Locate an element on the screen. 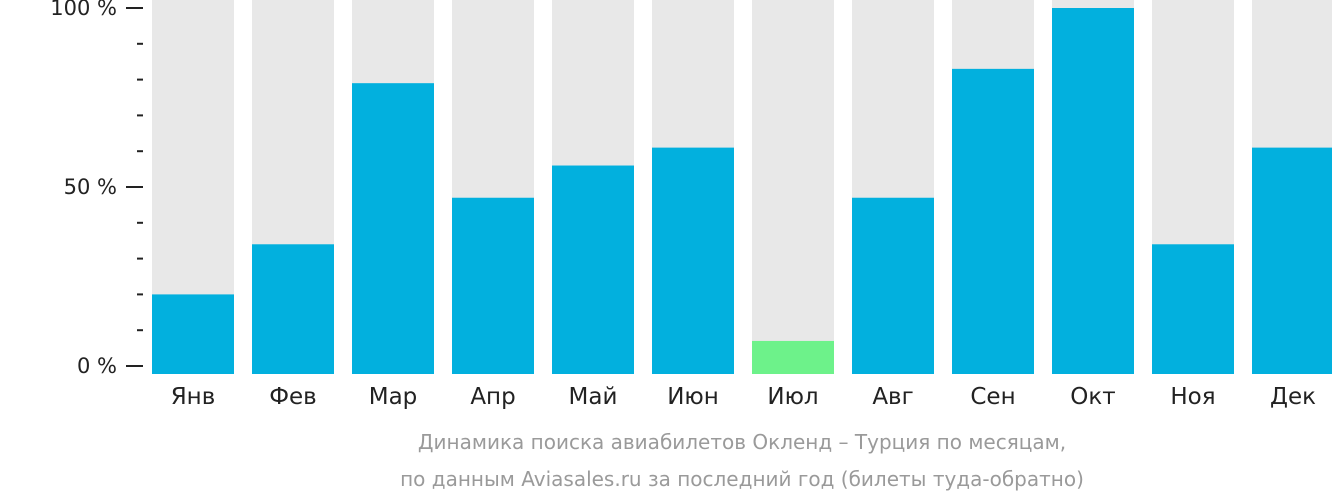 This screenshot has width=1332, height=502. x-tick-label-11: Ноя is located at coordinates (1192, 397).